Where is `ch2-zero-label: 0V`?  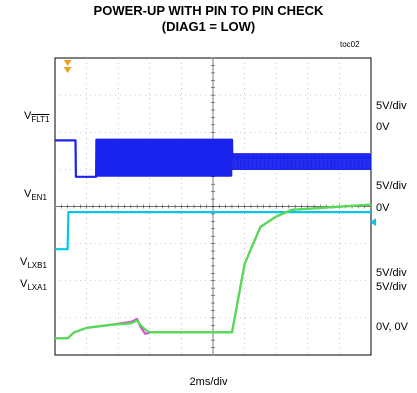 ch2-zero-label: 0V is located at coordinates (383, 208).